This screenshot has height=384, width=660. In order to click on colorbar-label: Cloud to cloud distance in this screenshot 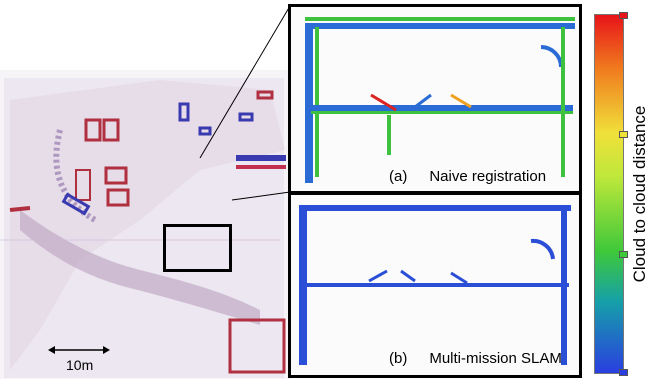, I will do `click(639, 194)`.